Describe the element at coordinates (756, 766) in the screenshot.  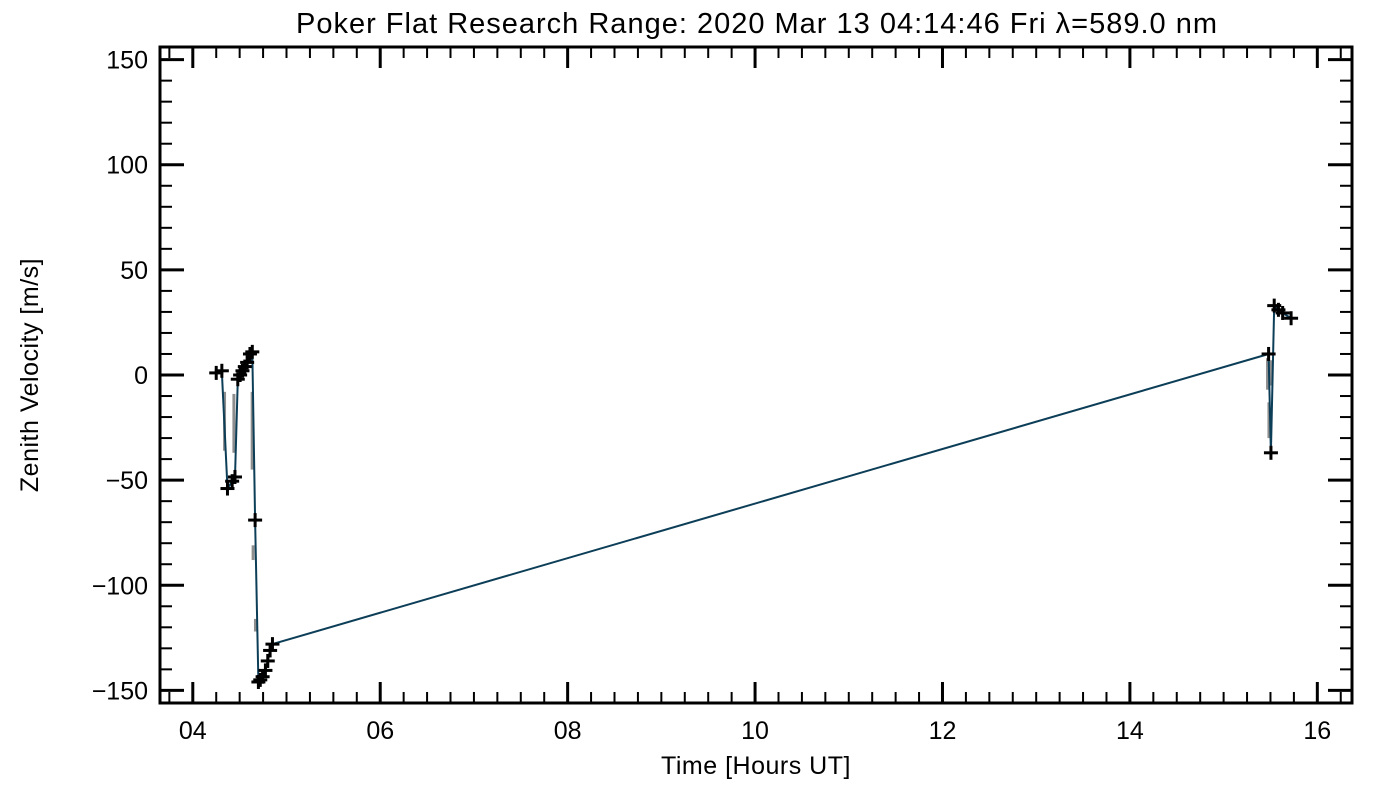
I see `x-axis-label: Time [Hours UT]` at that location.